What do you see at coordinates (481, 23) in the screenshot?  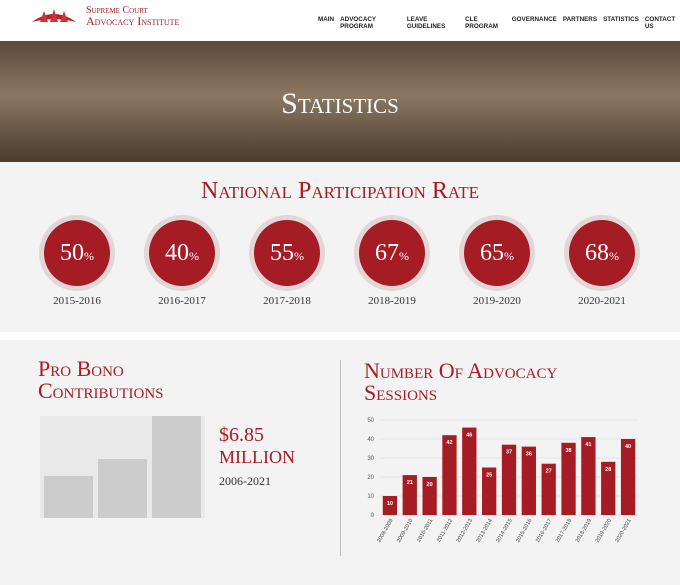 I see `nav-link: CLE PROGRAM` at bounding box center [481, 23].